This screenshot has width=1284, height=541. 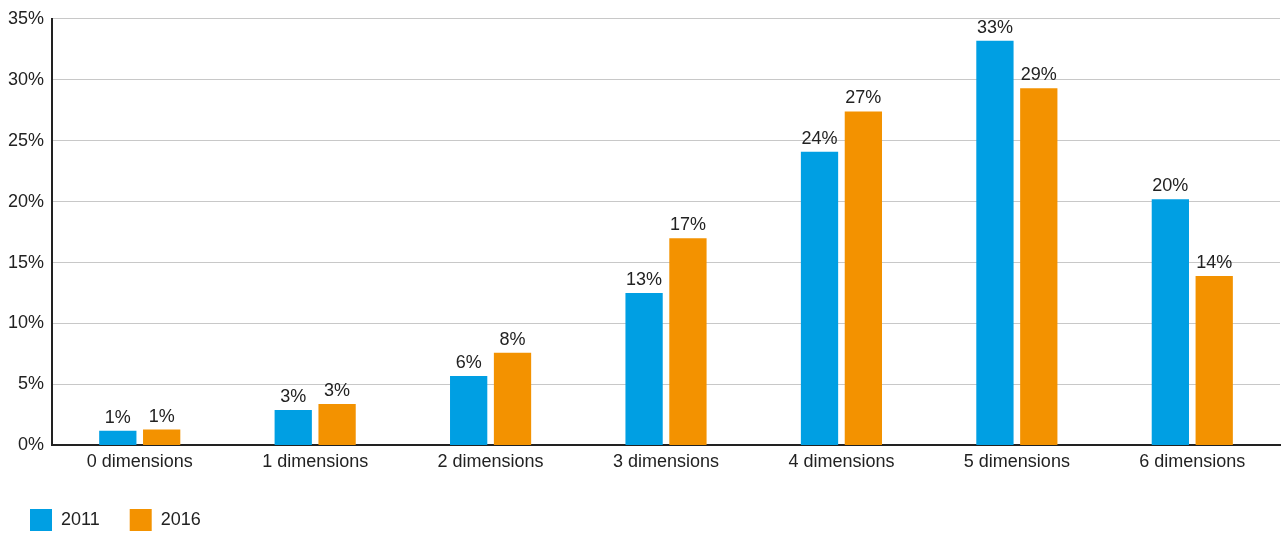 I want to click on x-tick-label: 0 dimensions, so click(x=139, y=461).